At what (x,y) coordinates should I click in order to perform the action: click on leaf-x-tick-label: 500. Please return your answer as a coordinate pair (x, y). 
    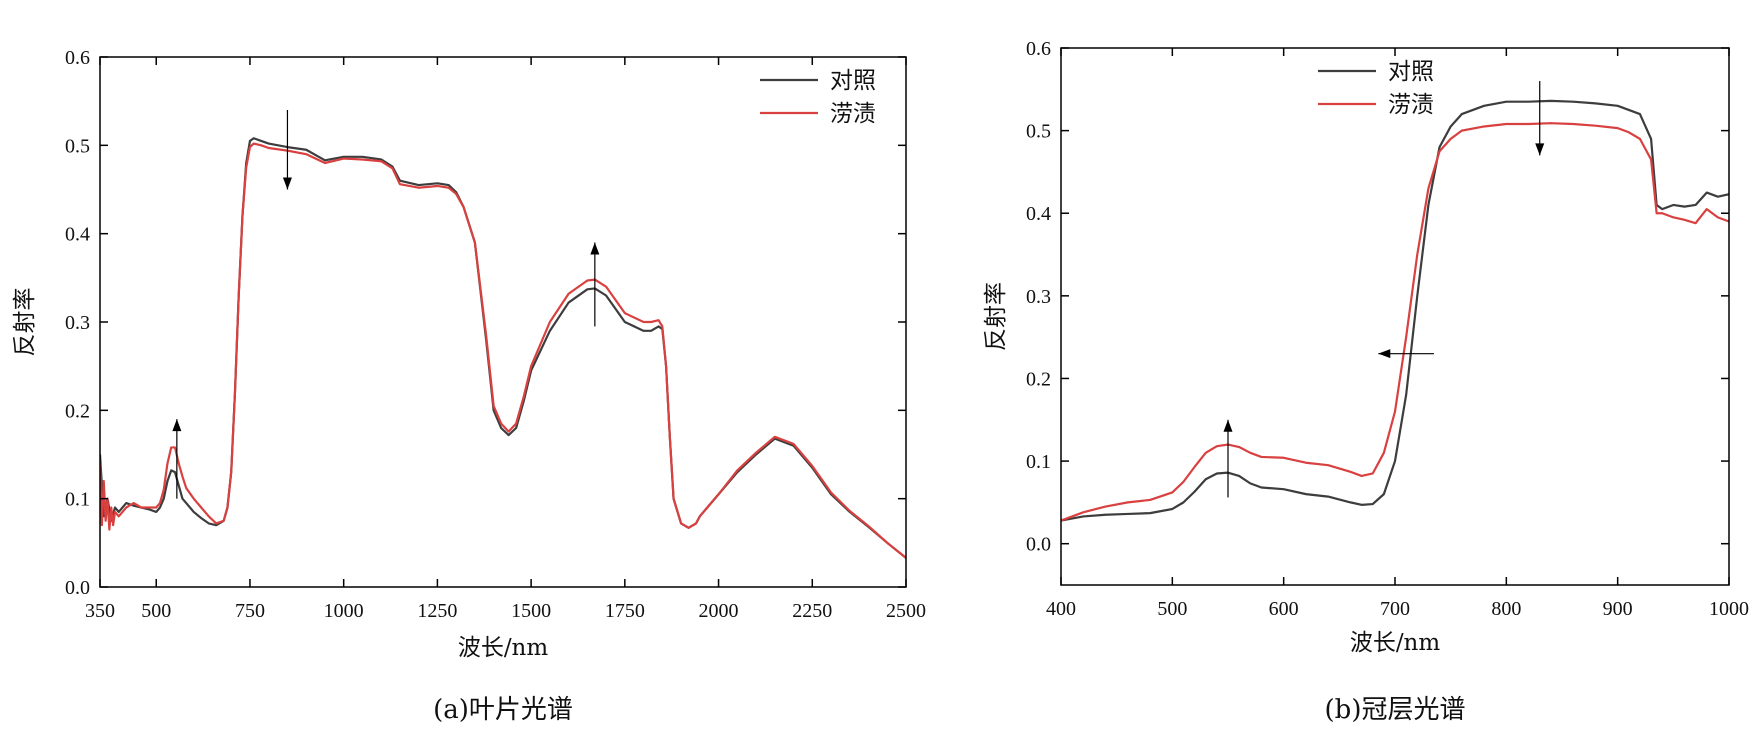
    Looking at the image, I should click on (156, 611).